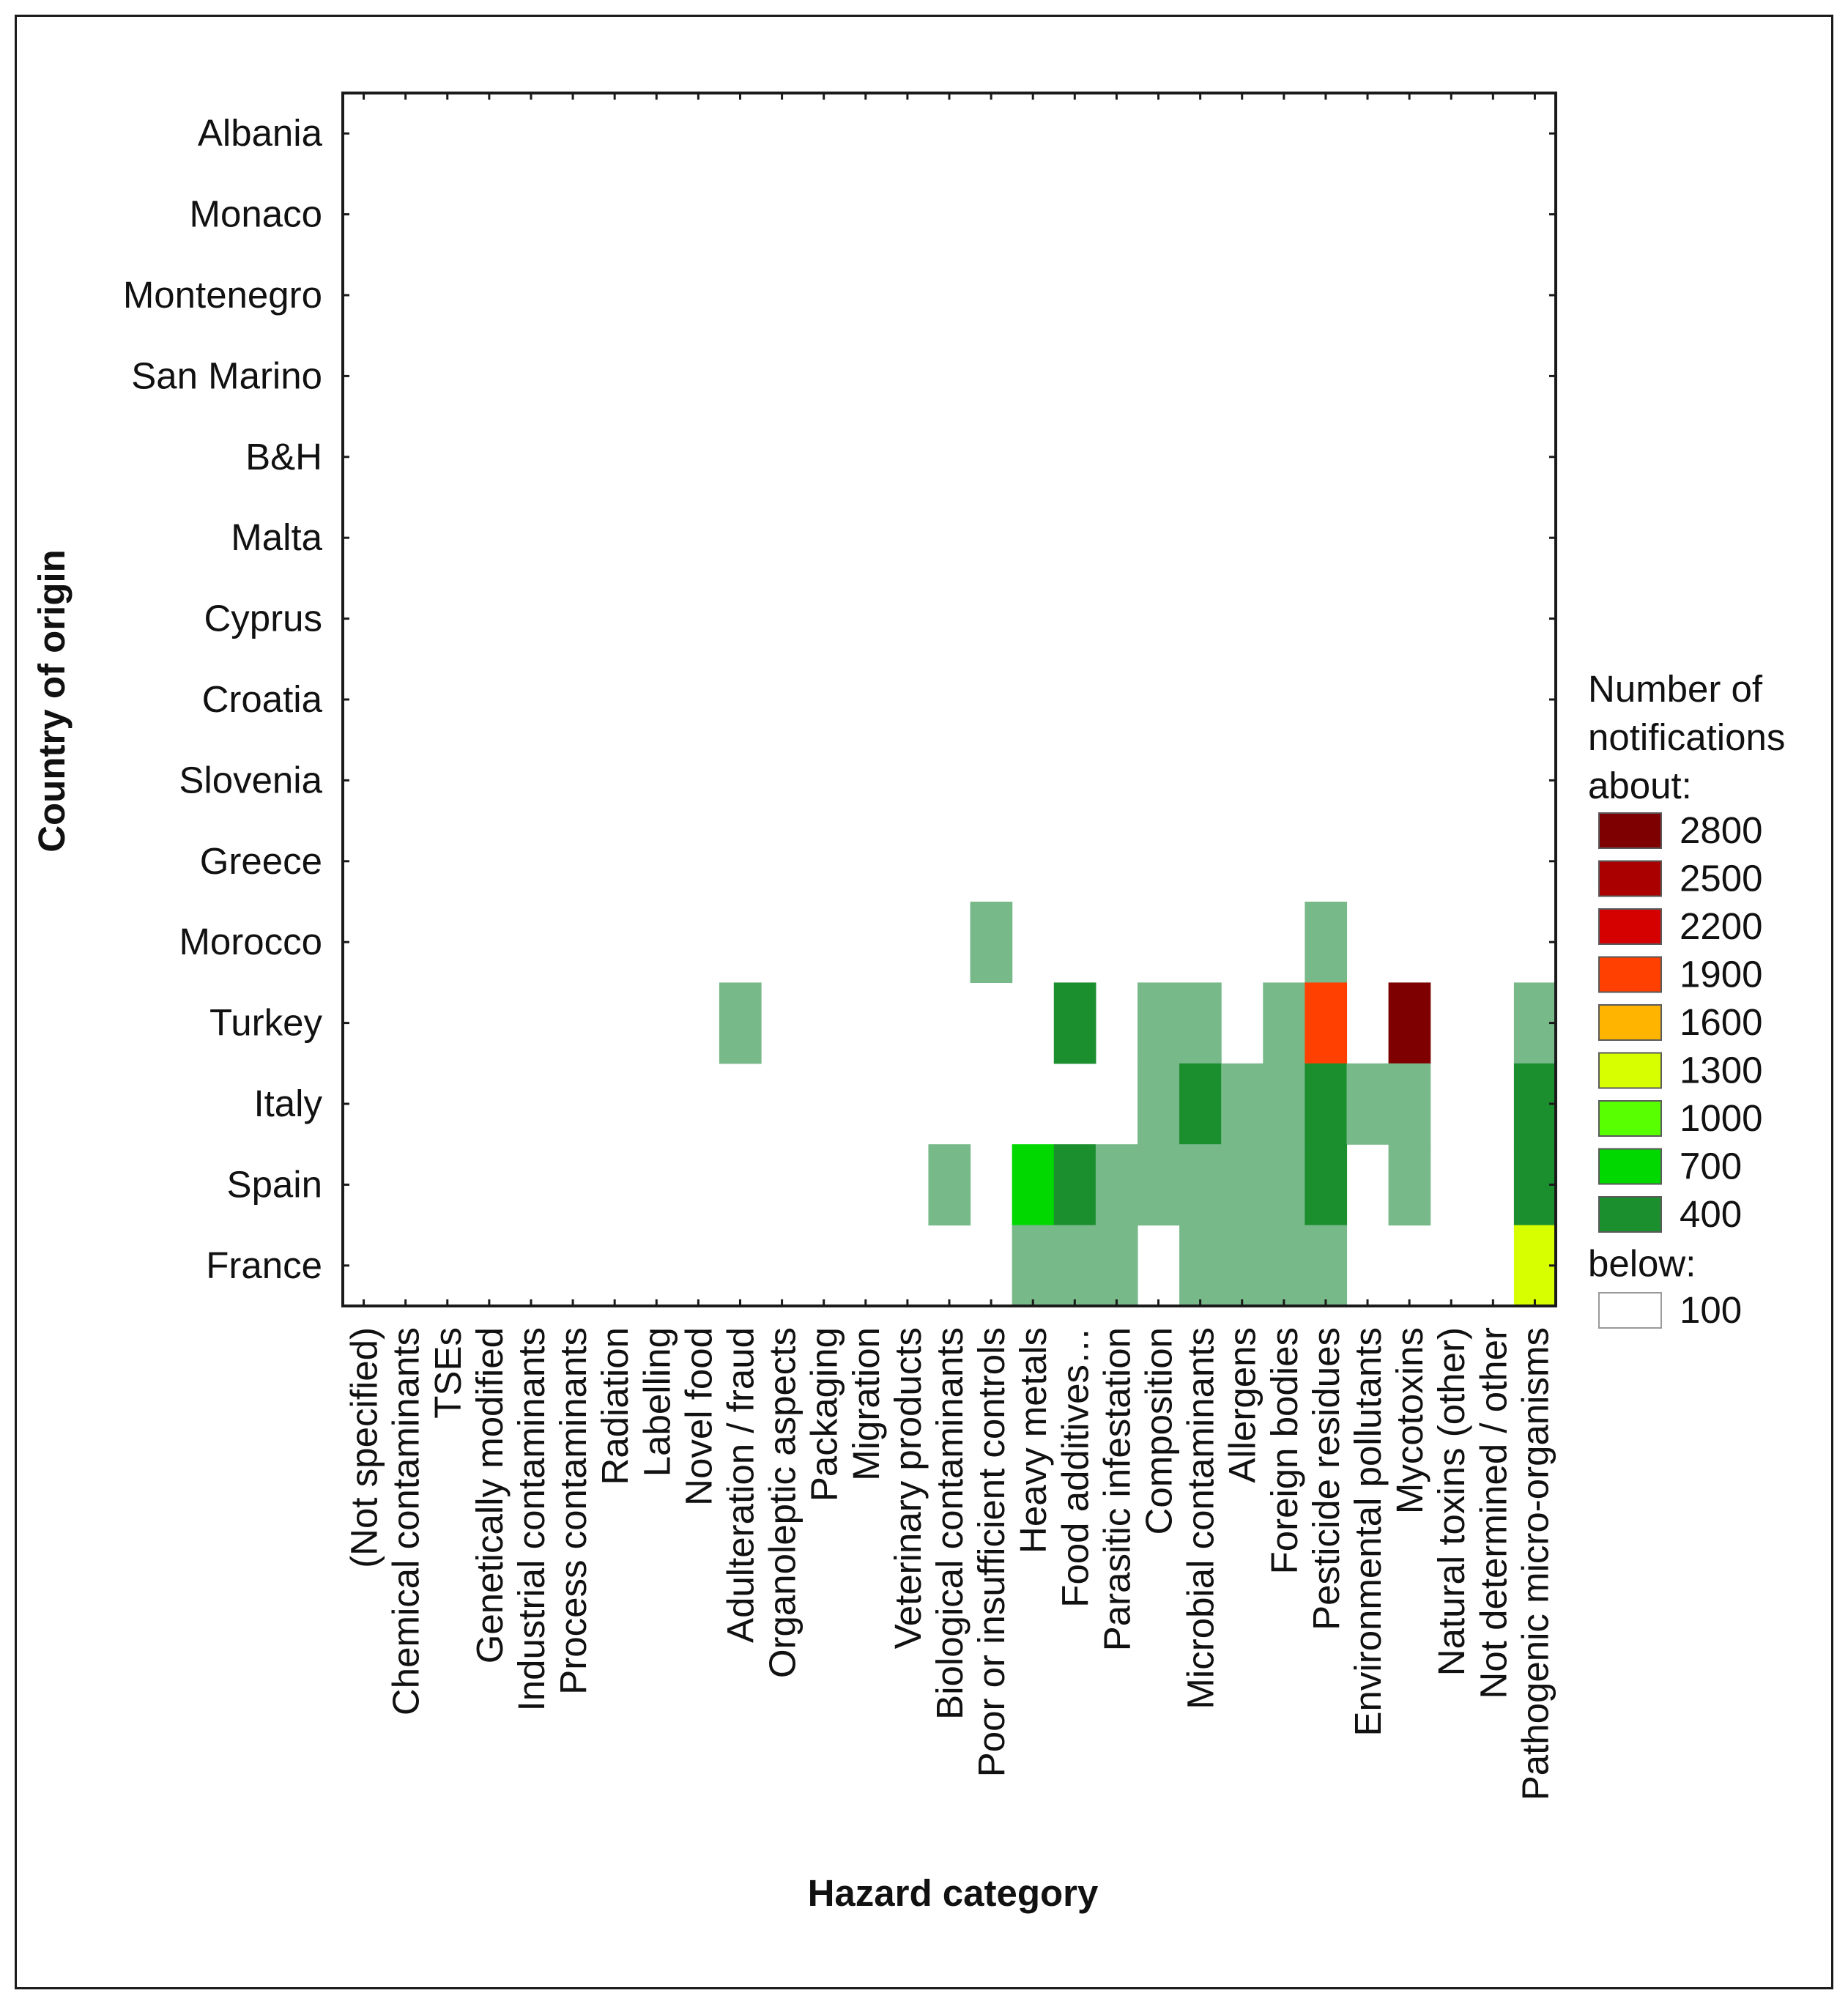 The height and width of the screenshot is (2004, 1848). Describe the element at coordinates (1158, 1104) in the screenshot. I see `heatmap-cell-italy-composition` at that location.